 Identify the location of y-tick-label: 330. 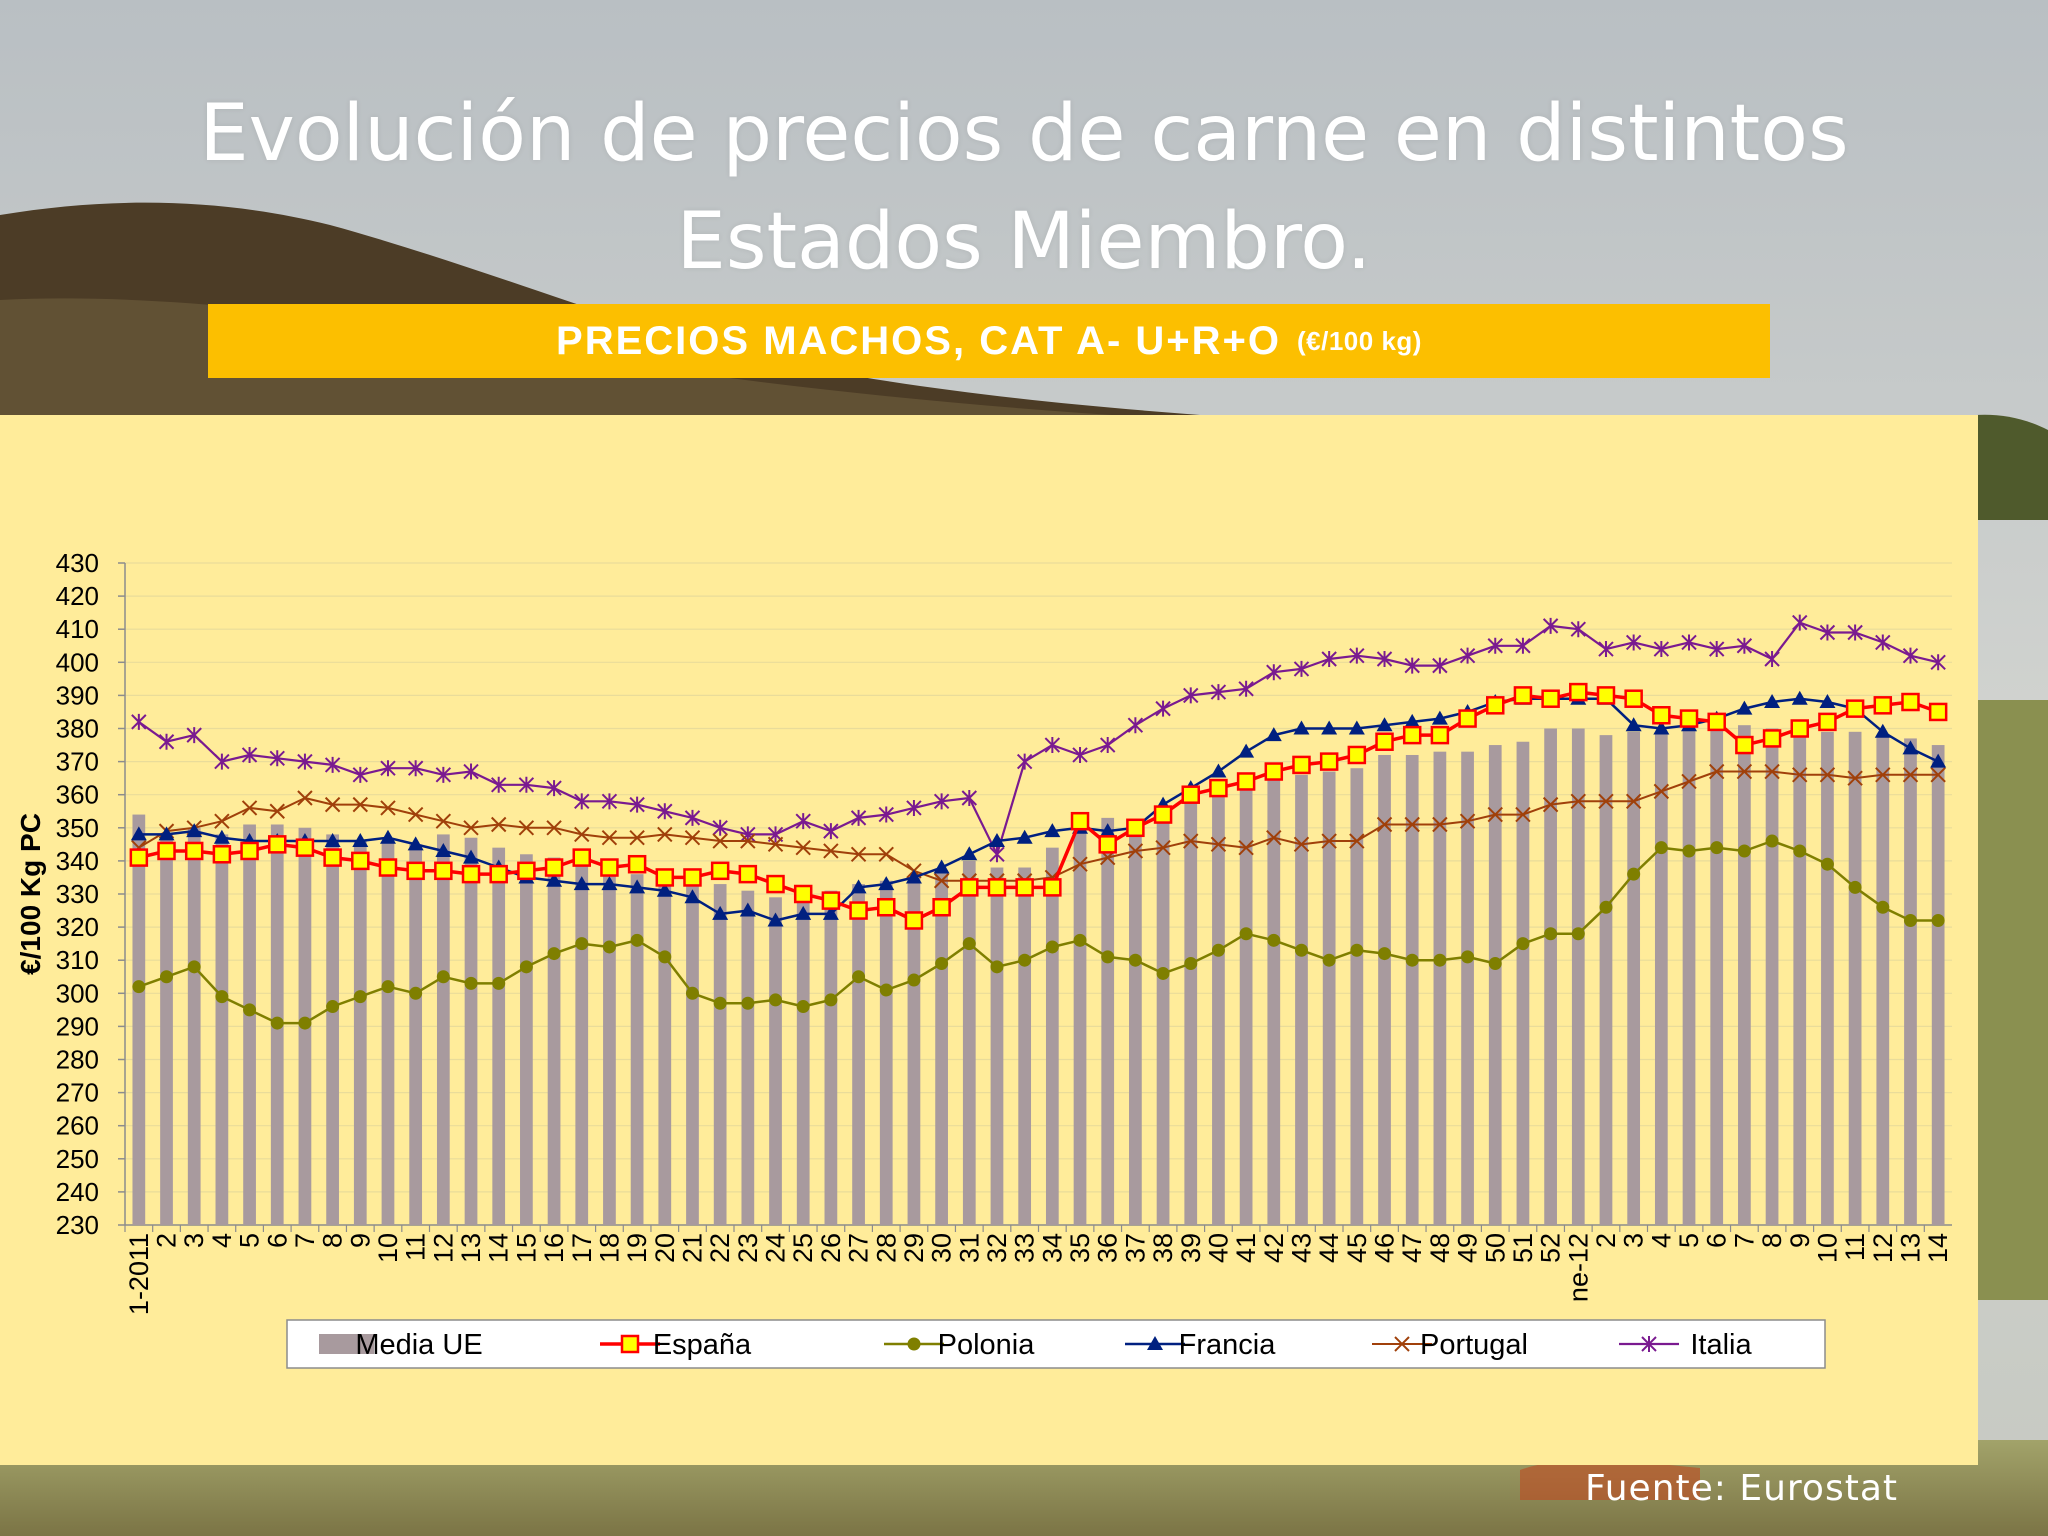
(77, 894).